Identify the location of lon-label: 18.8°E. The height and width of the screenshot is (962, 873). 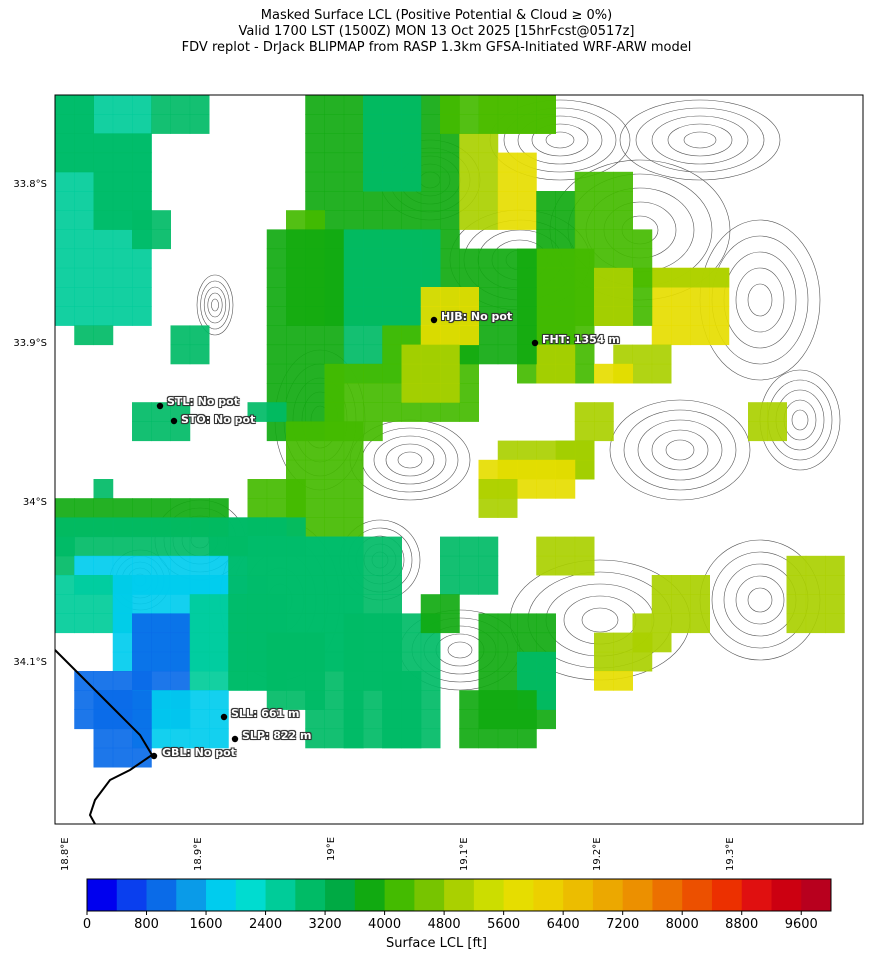
(65, 854).